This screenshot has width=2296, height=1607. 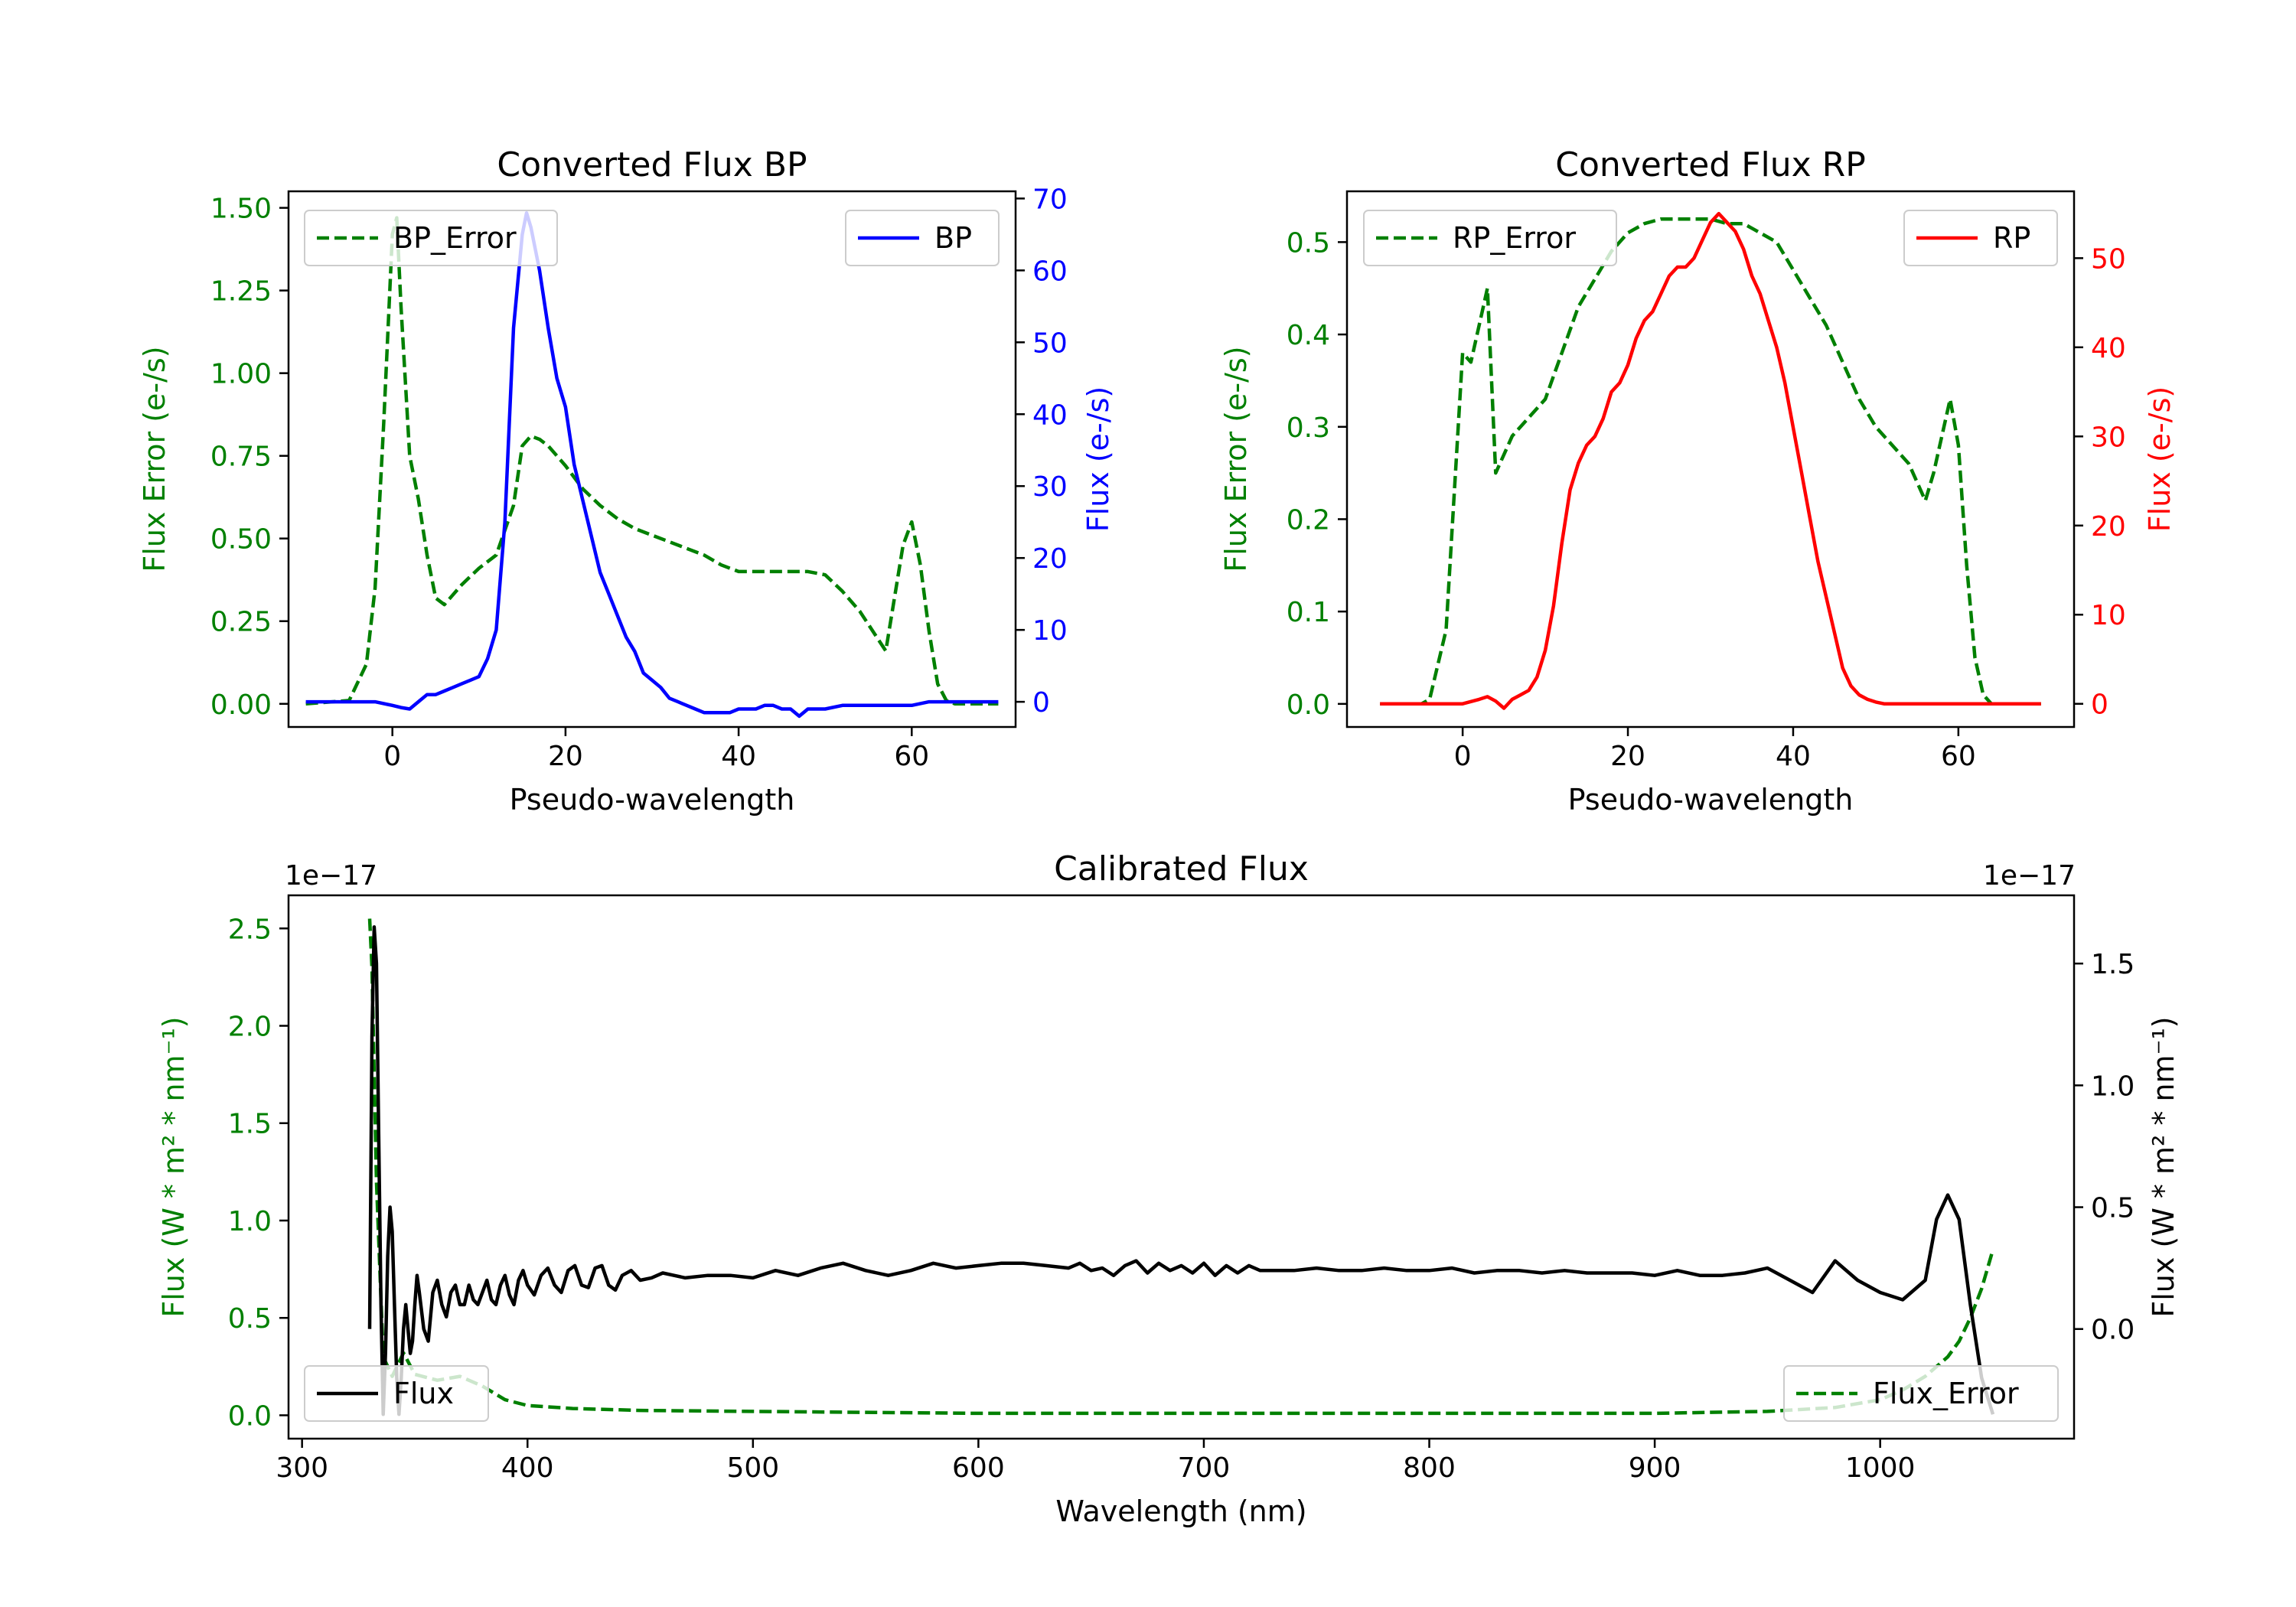 What do you see at coordinates (241, 457) in the screenshot?
I see `y-left-tick-label: 0.75` at bounding box center [241, 457].